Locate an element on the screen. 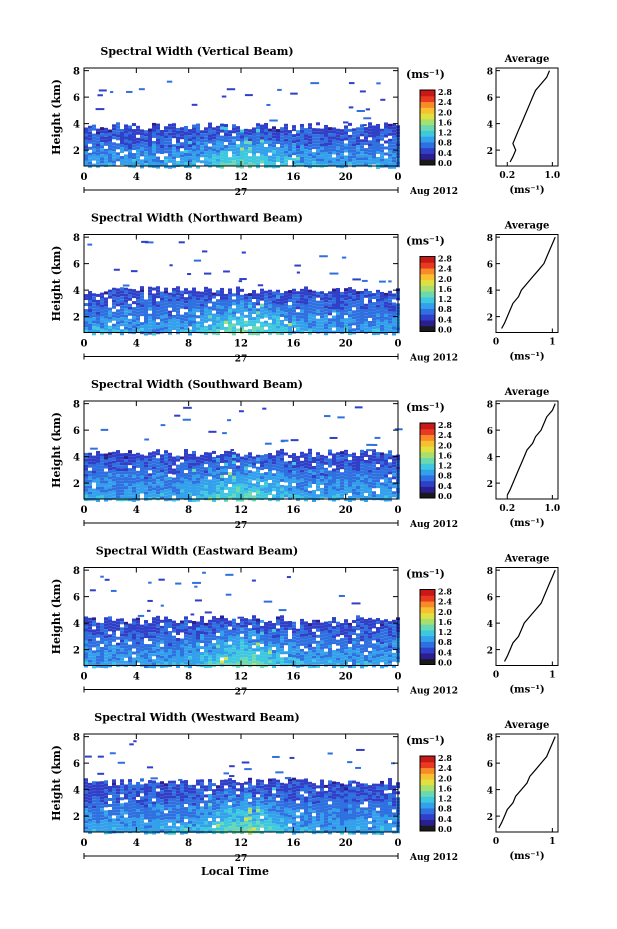 This screenshot has height=929, width=617. colorbar-tick-label: 1.2 is located at coordinates (445, 299).